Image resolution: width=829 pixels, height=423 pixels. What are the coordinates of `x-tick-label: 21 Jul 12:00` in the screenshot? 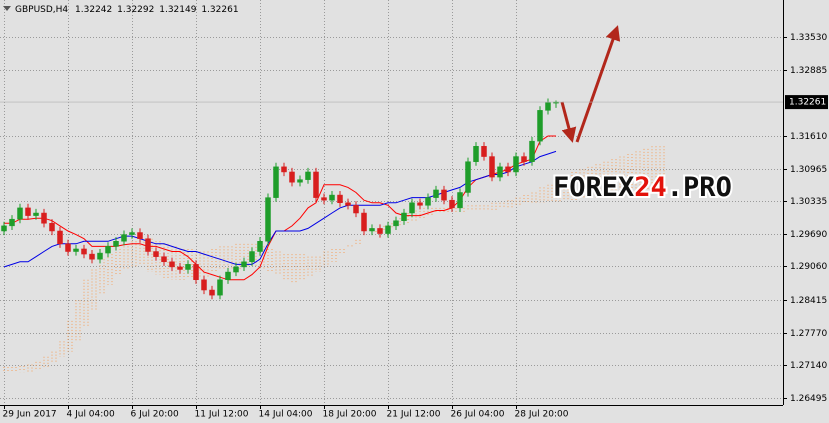 It's located at (414, 415).